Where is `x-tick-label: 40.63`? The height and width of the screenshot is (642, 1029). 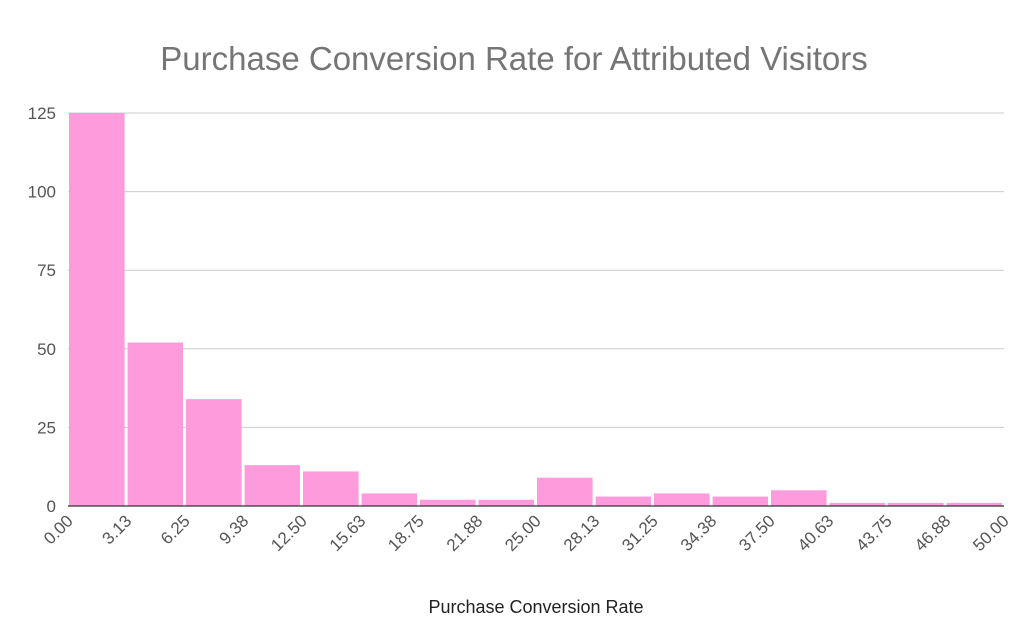
x-tick-label: 40.63 is located at coordinates (816, 533).